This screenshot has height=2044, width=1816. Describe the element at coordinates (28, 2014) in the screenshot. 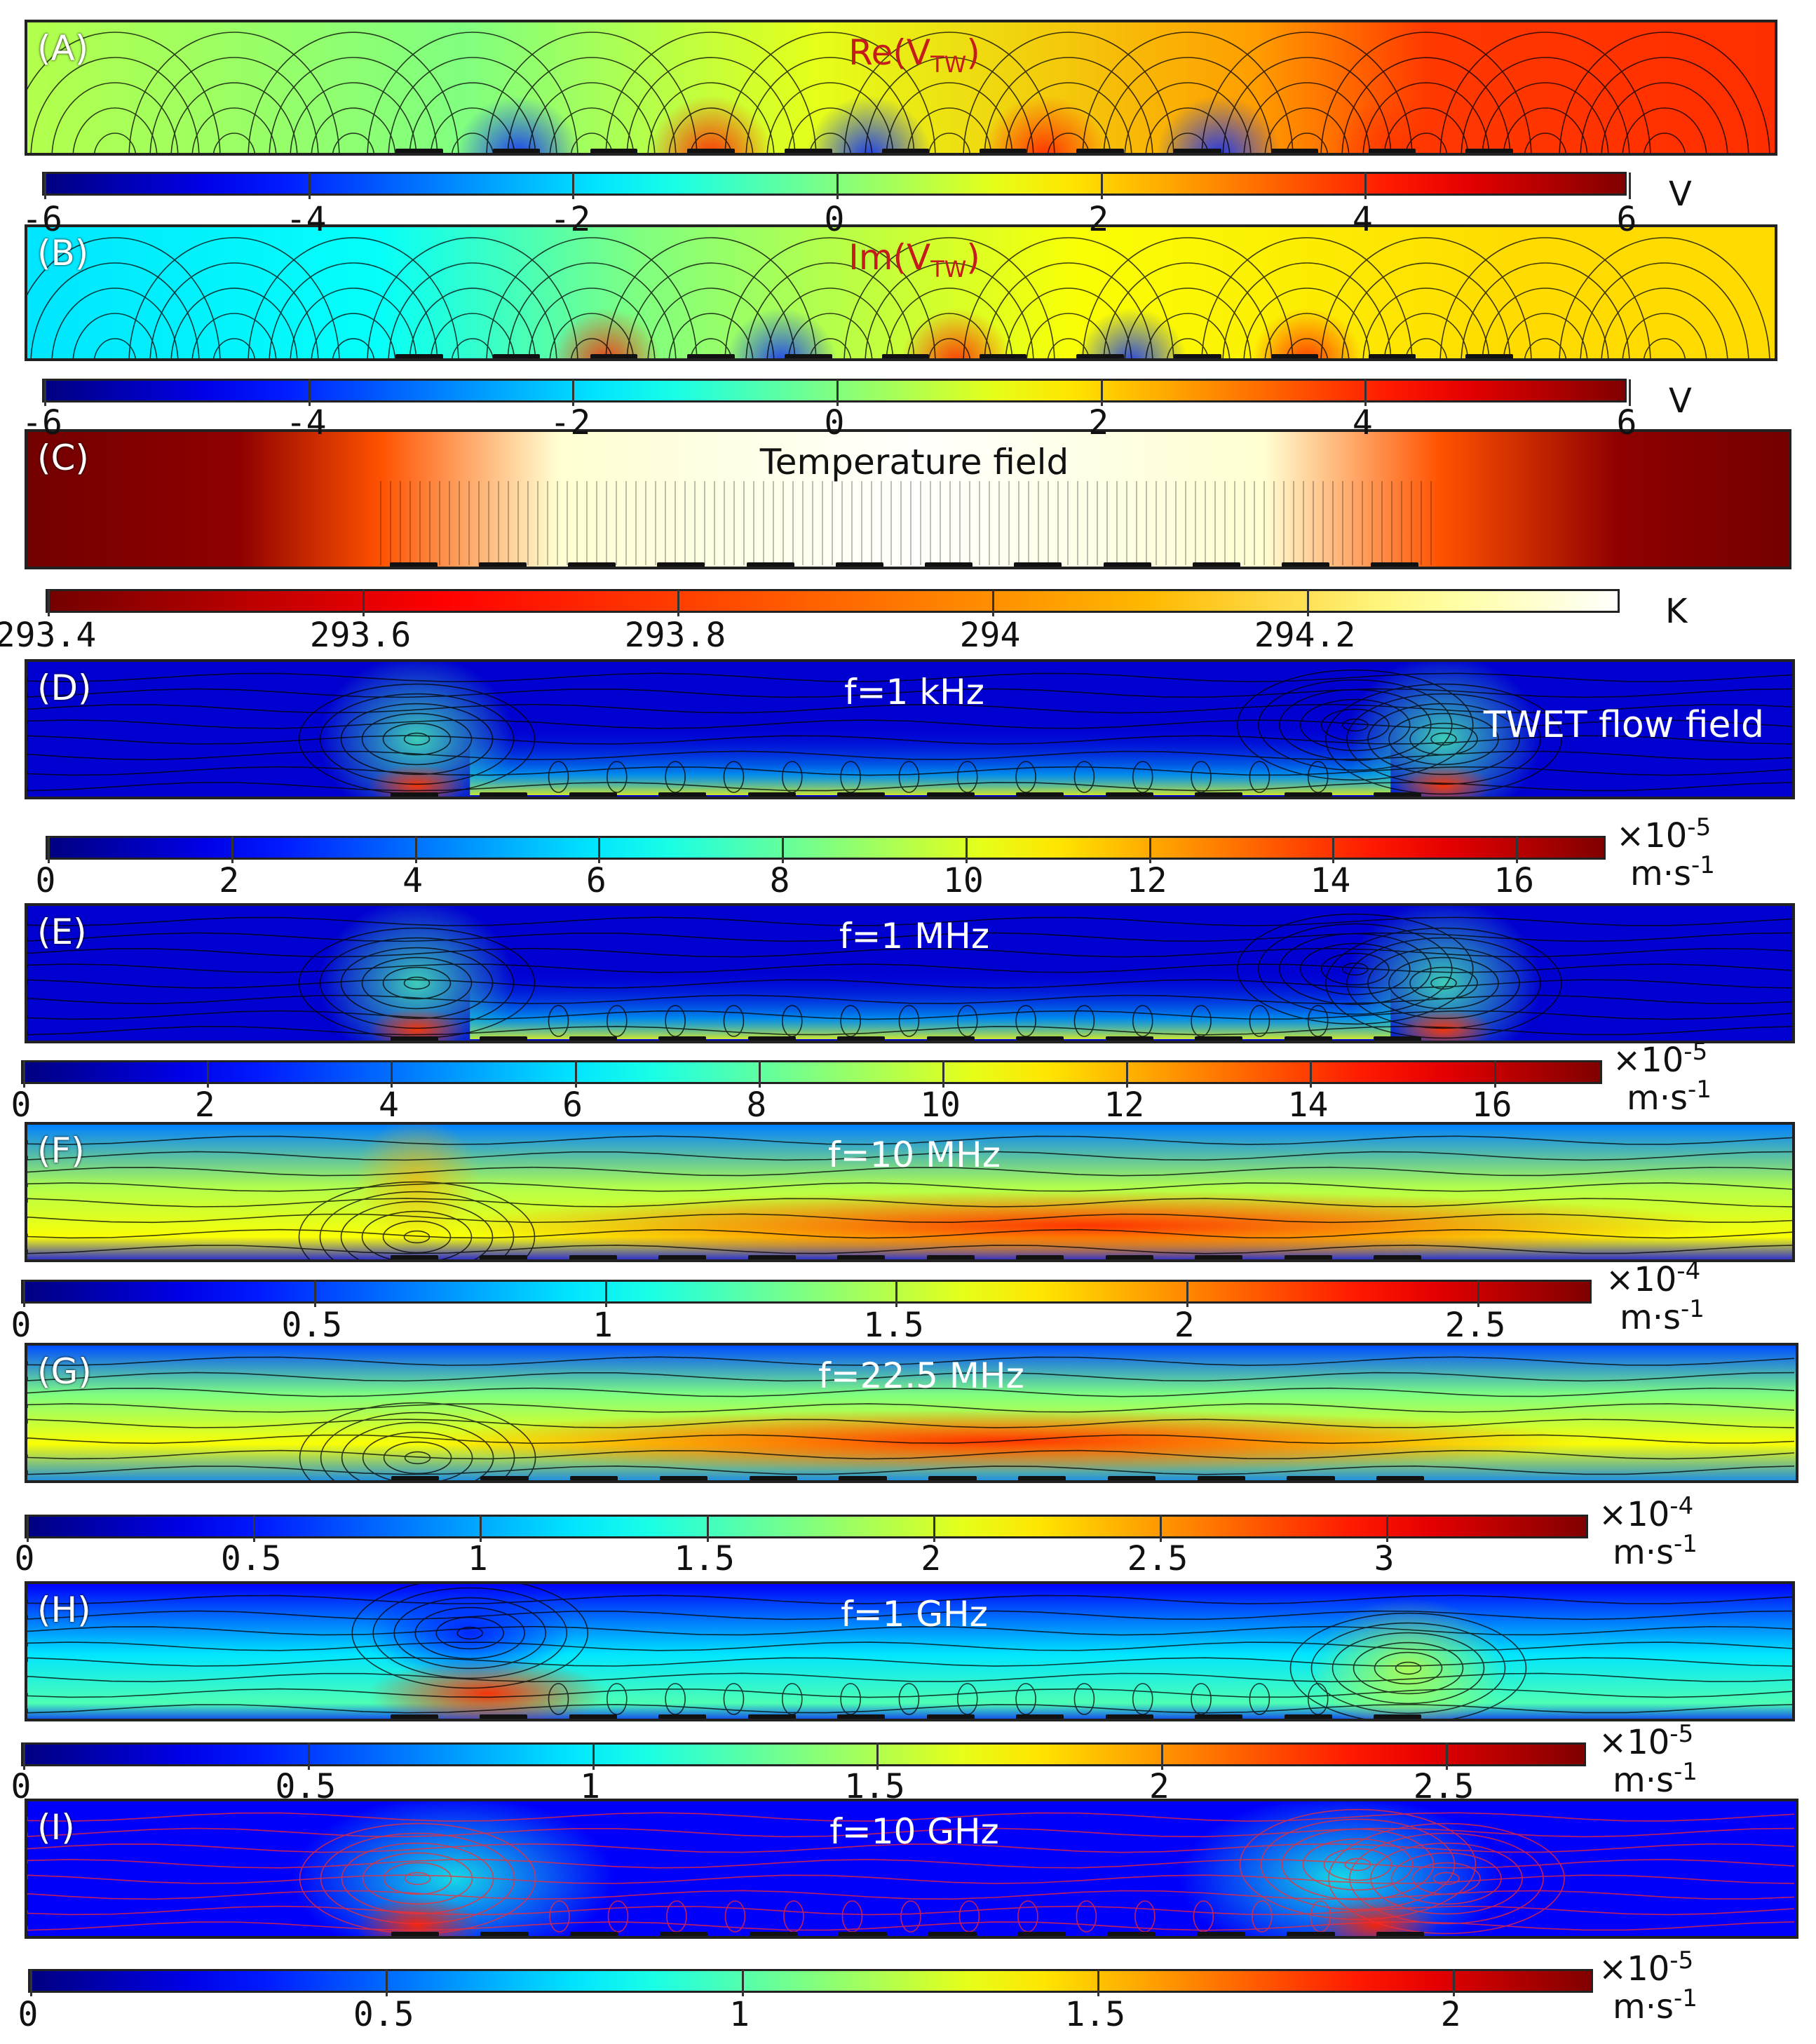

I see `colorbar-tick-label: 0` at that location.